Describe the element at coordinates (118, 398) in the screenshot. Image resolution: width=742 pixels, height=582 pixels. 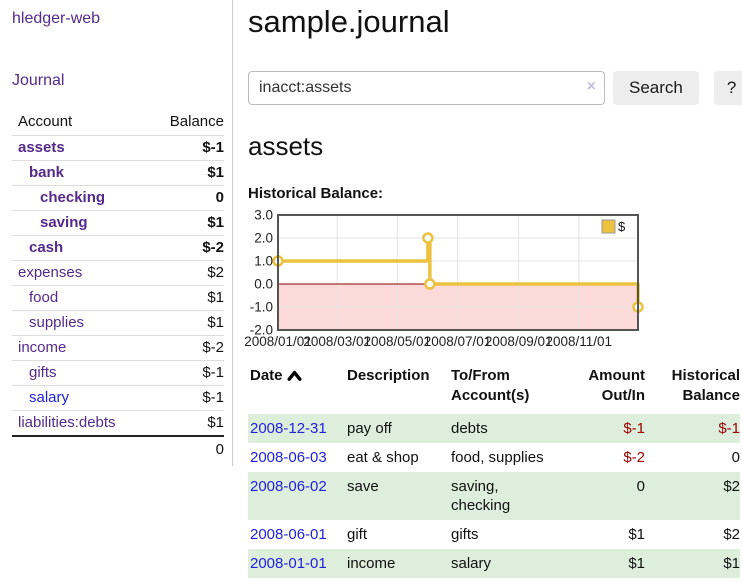
I see `account-row: salary $-1` at that location.